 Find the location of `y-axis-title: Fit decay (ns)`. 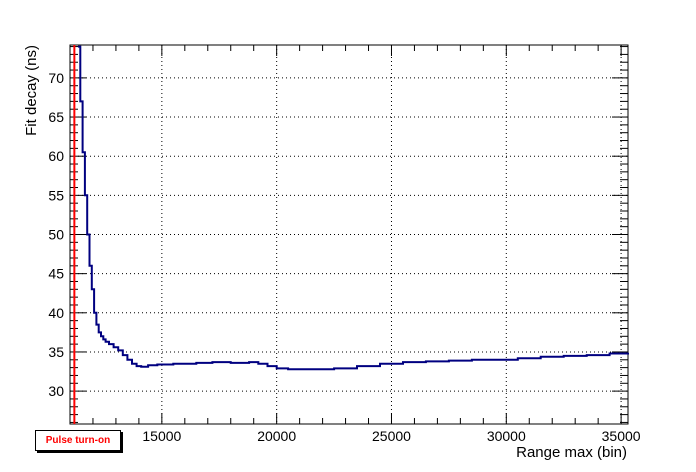

y-axis-title: Fit decay (ns) is located at coordinates (31, 90).